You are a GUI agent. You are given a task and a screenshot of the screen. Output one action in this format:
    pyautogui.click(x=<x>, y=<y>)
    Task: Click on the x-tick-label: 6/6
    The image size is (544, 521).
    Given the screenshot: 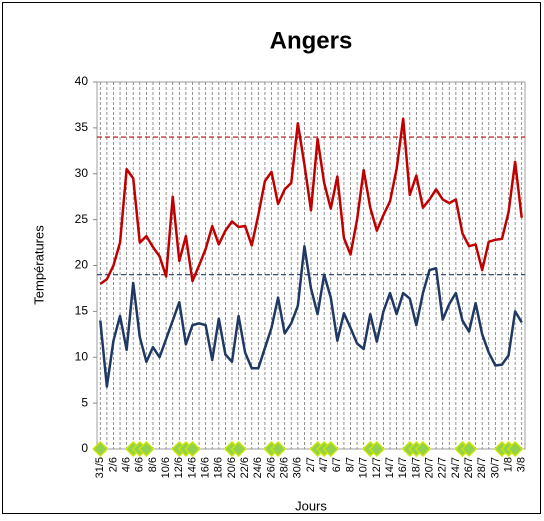 What is the action you would take?
    pyautogui.click(x=140, y=464)
    